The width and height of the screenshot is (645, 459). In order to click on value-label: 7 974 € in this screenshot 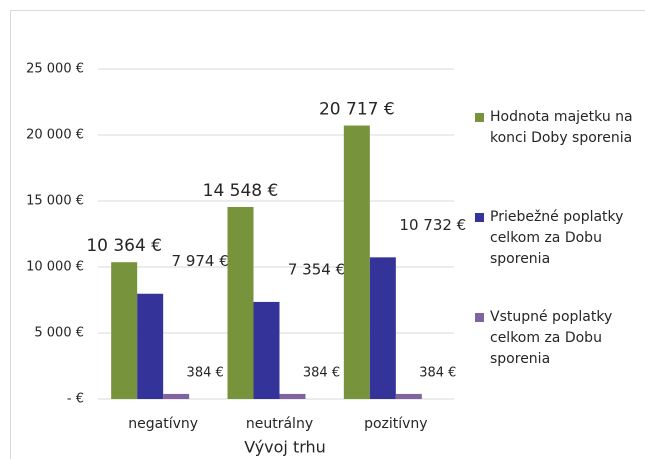, I will do `click(200, 261)`.